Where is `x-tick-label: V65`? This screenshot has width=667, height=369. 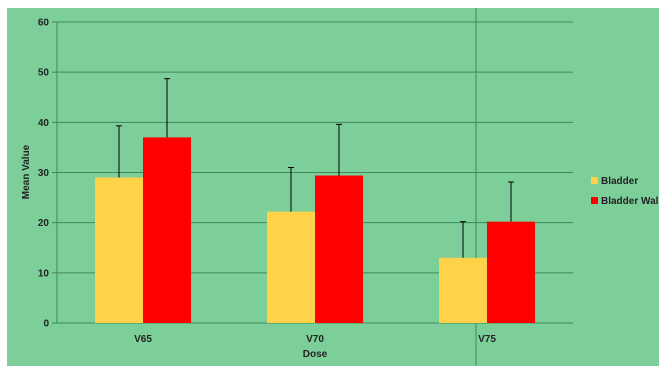 x-tick-label: V65 is located at coordinates (143, 339).